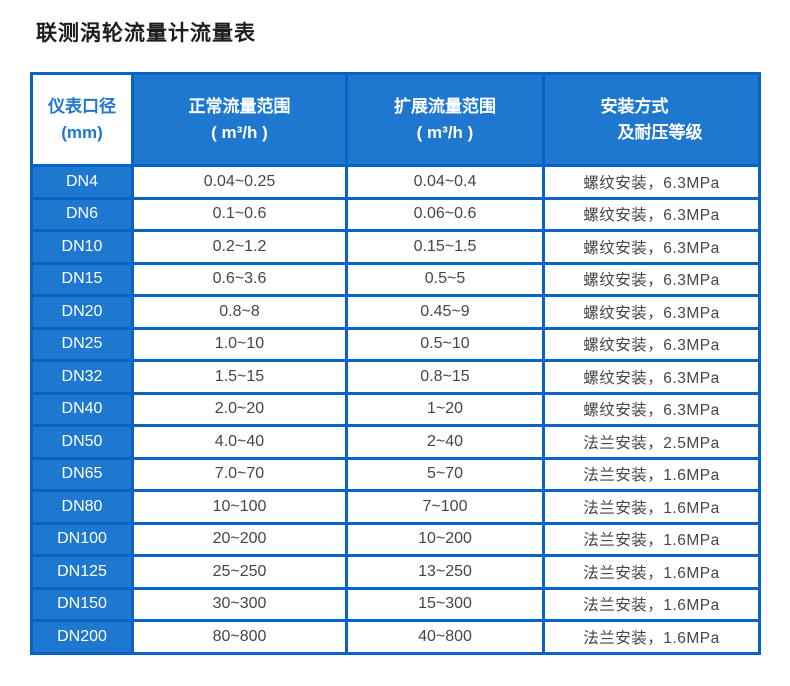 This screenshot has height=686, width=790. Describe the element at coordinates (239, 132) in the screenshot. I see `header-normal-range-line2: ( m³/h )` at that location.